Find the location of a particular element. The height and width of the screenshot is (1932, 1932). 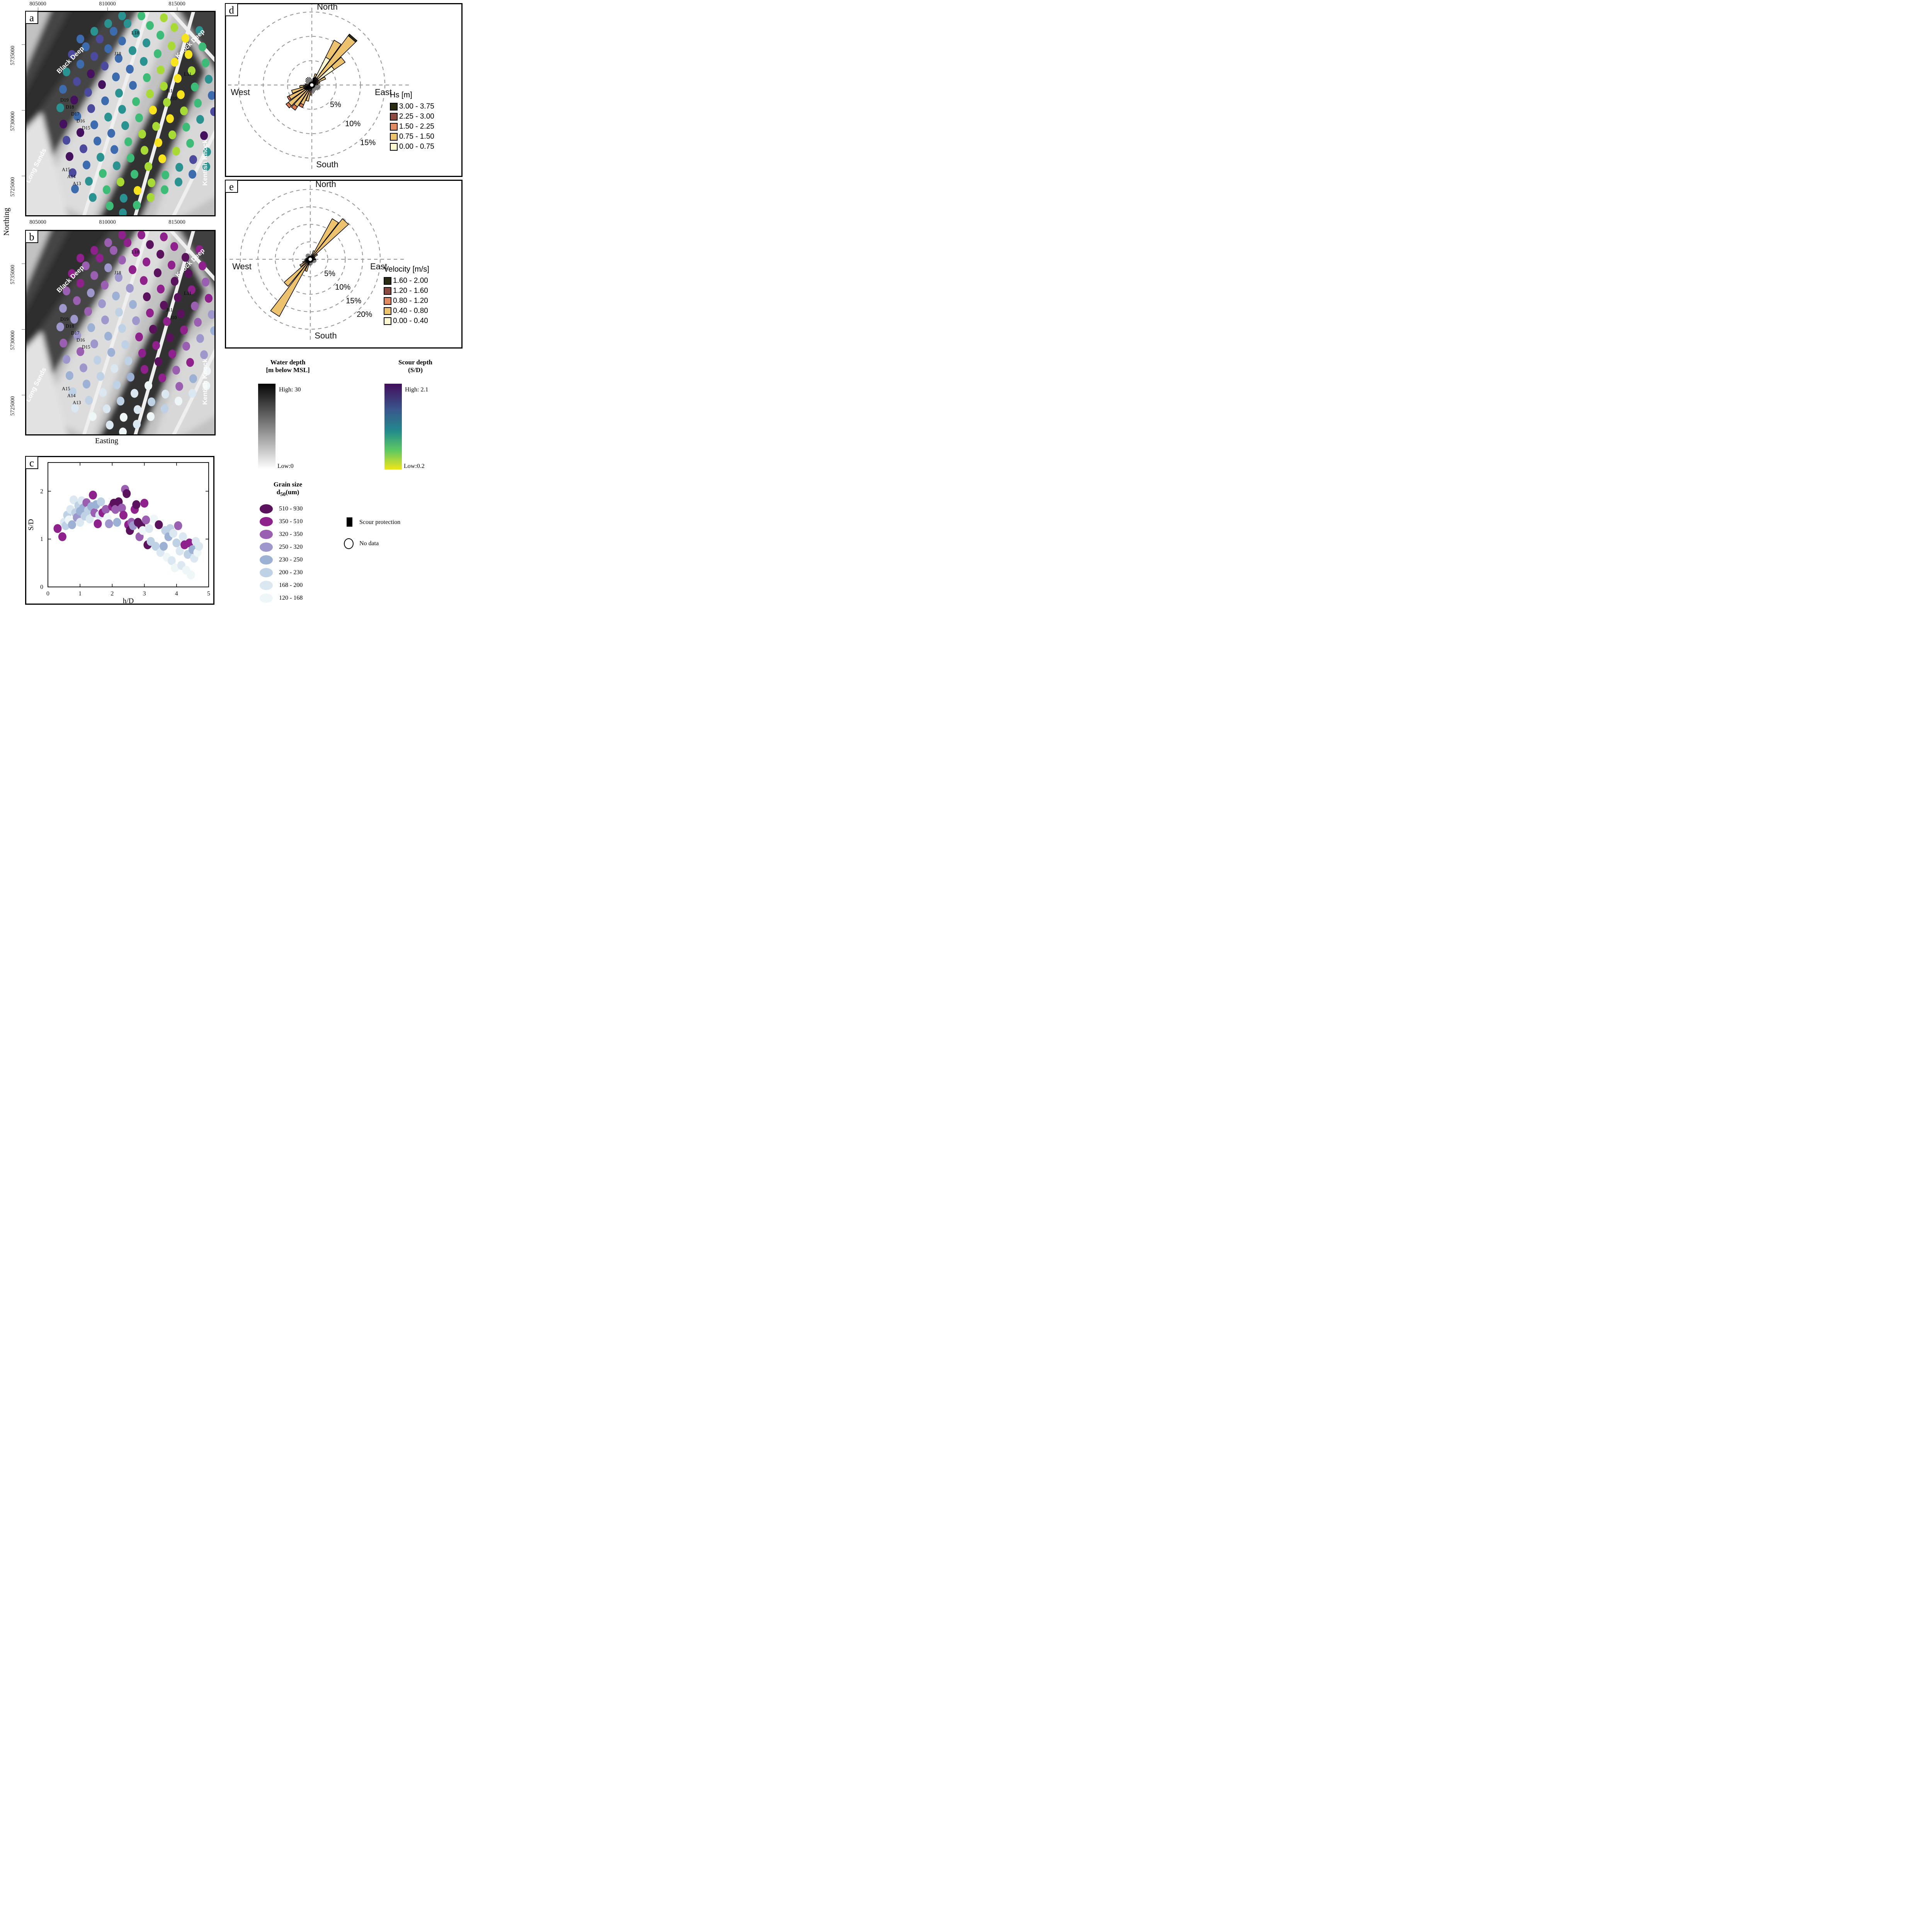

grain-legend-item: 168 - 200 is located at coordinates (282, 585).